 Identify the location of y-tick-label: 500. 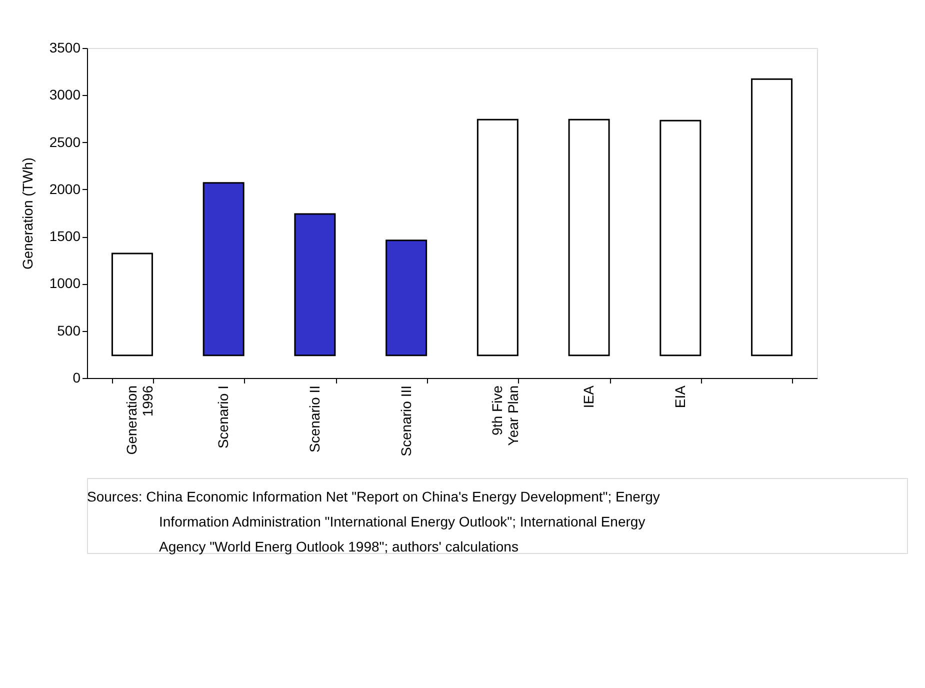
(69, 330).